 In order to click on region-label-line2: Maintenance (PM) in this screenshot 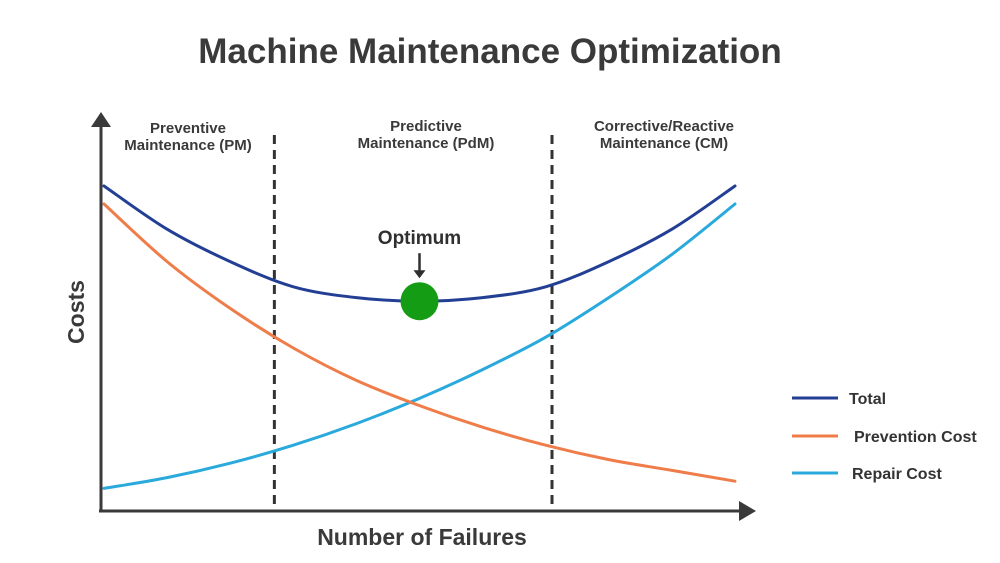, I will do `click(188, 145)`.